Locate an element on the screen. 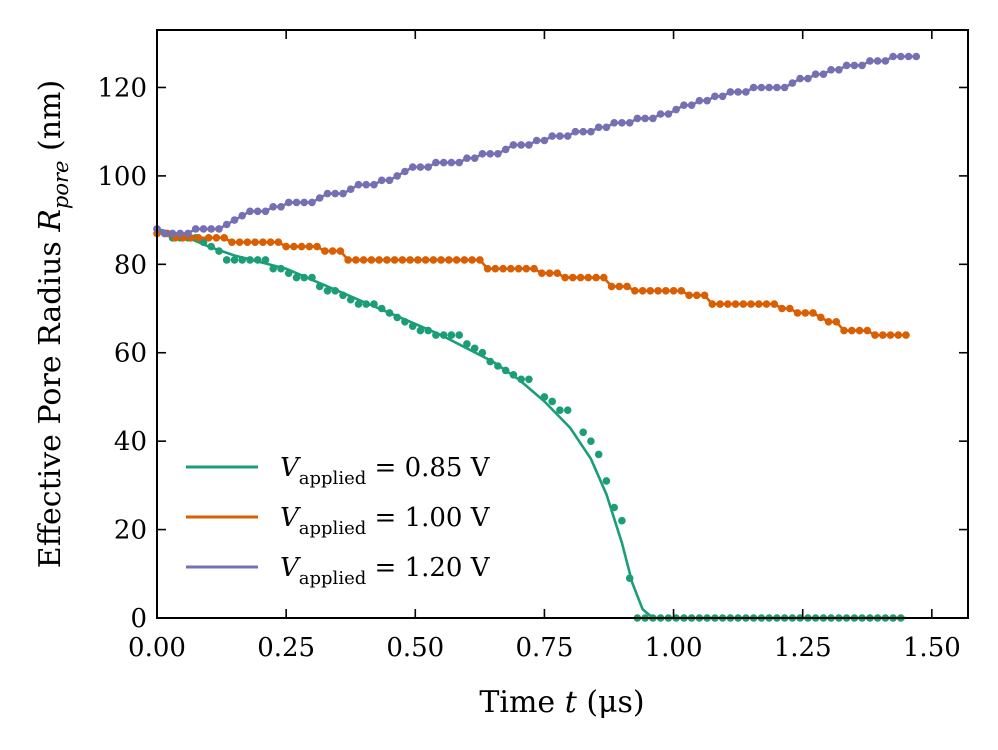 Image resolution: width=998 pixels, height=750 pixels. y-tick-label: 40 is located at coordinates (130, 442).